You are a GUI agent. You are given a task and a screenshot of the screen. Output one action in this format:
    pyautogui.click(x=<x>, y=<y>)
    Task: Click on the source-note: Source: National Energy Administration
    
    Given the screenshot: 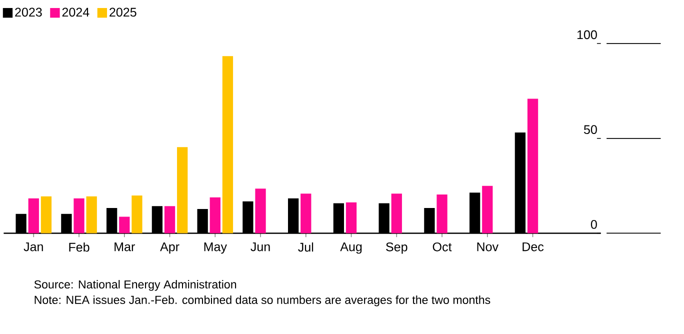 What is the action you would take?
    pyautogui.click(x=135, y=285)
    